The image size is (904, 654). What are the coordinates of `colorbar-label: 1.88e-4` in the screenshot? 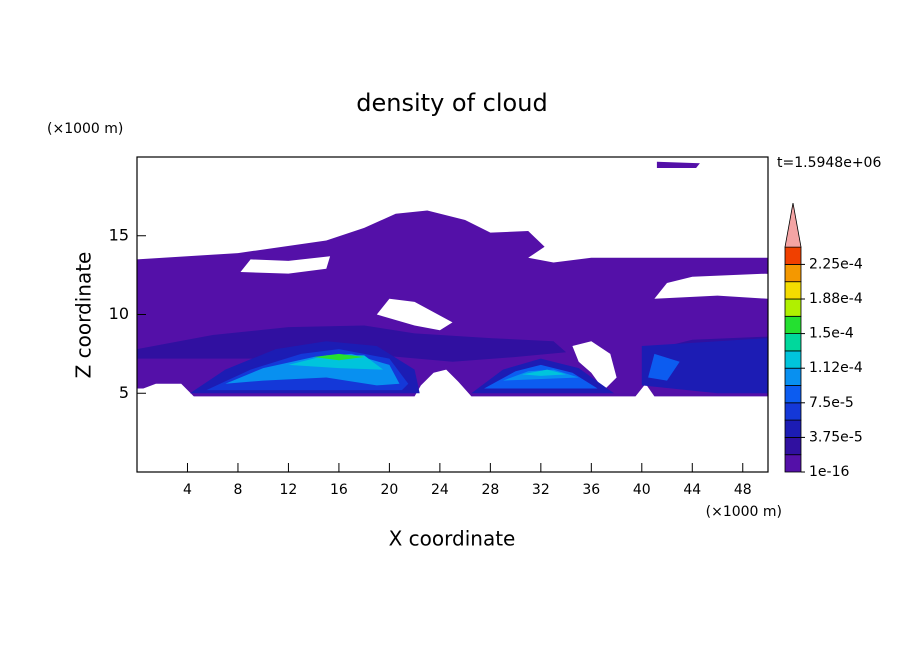 It's located at (836, 299).